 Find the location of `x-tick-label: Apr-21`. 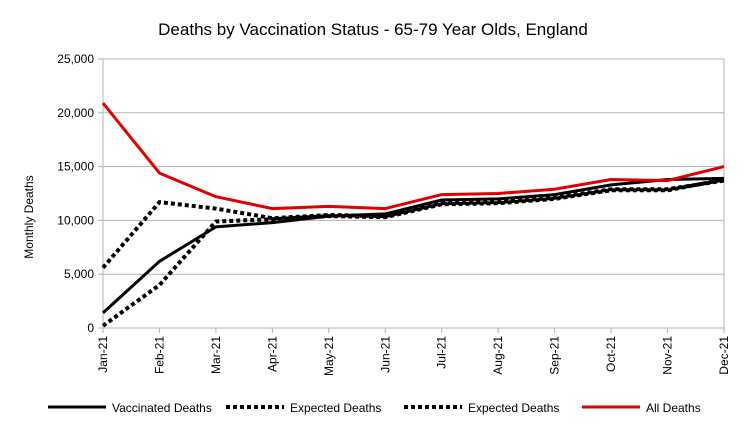

x-tick-label: Apr-21 is located at coordinates (272, 354).